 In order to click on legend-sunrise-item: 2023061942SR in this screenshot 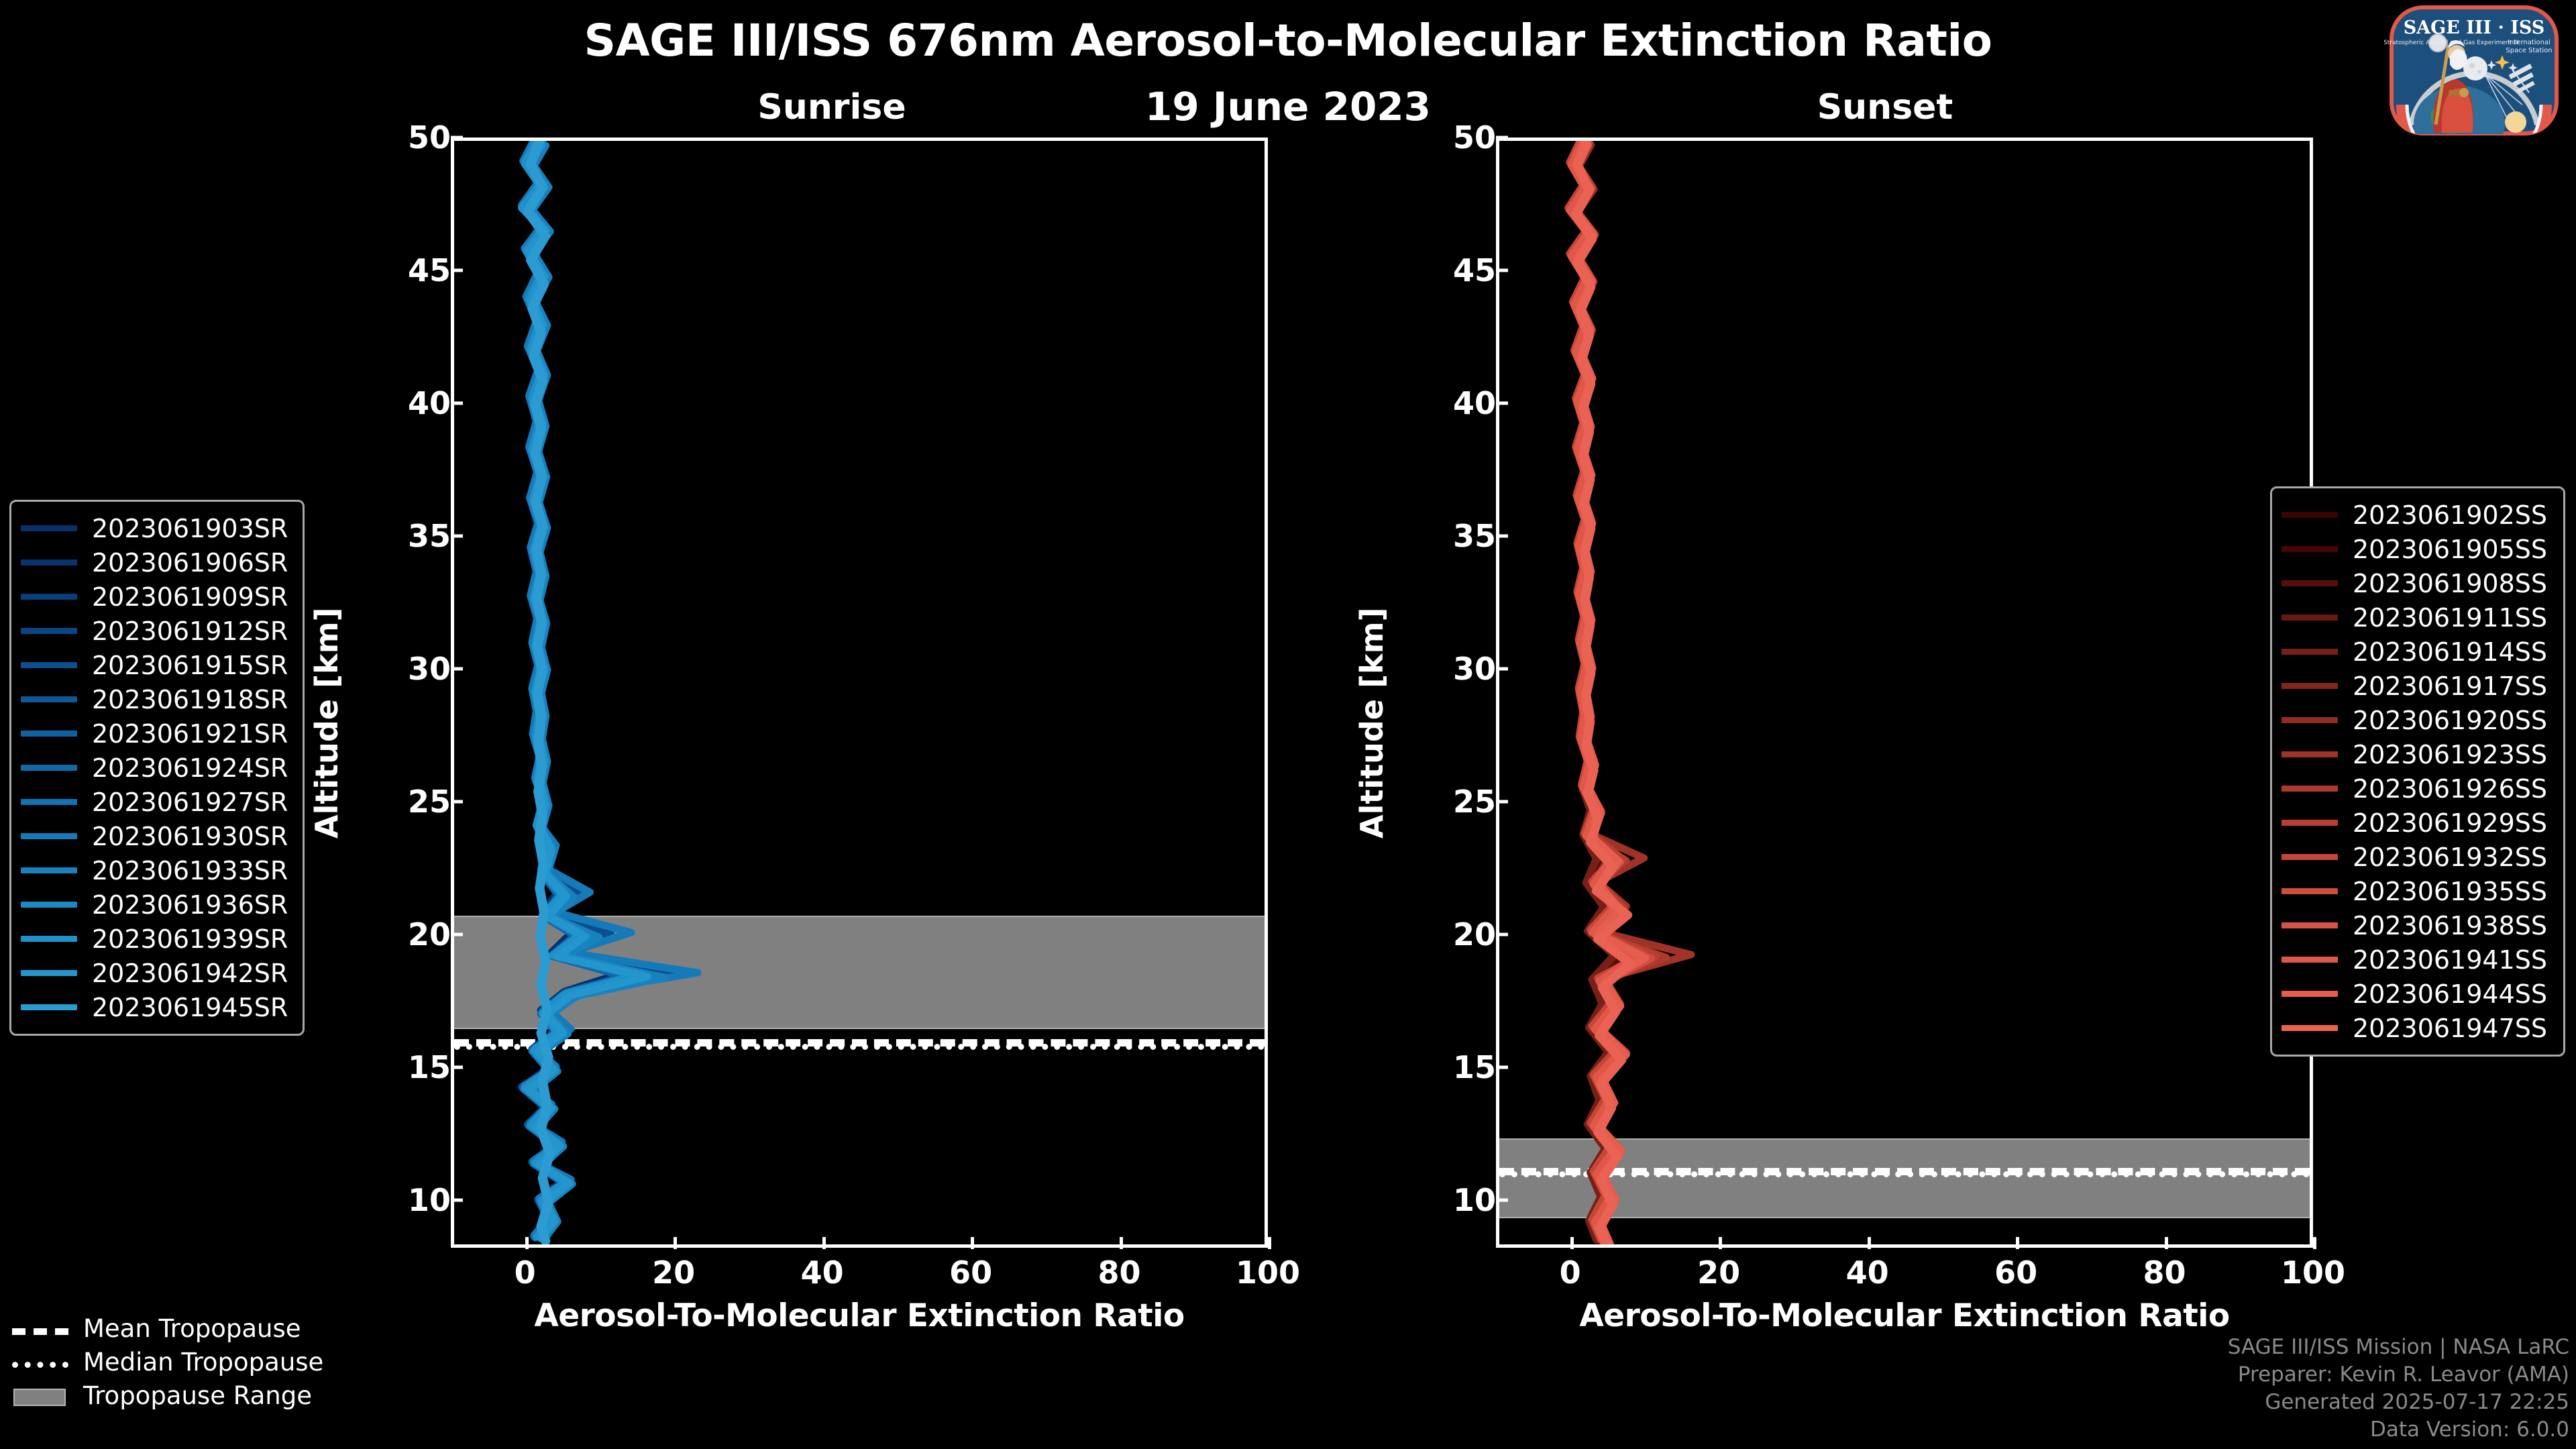, I will do `click(155, 973)`.